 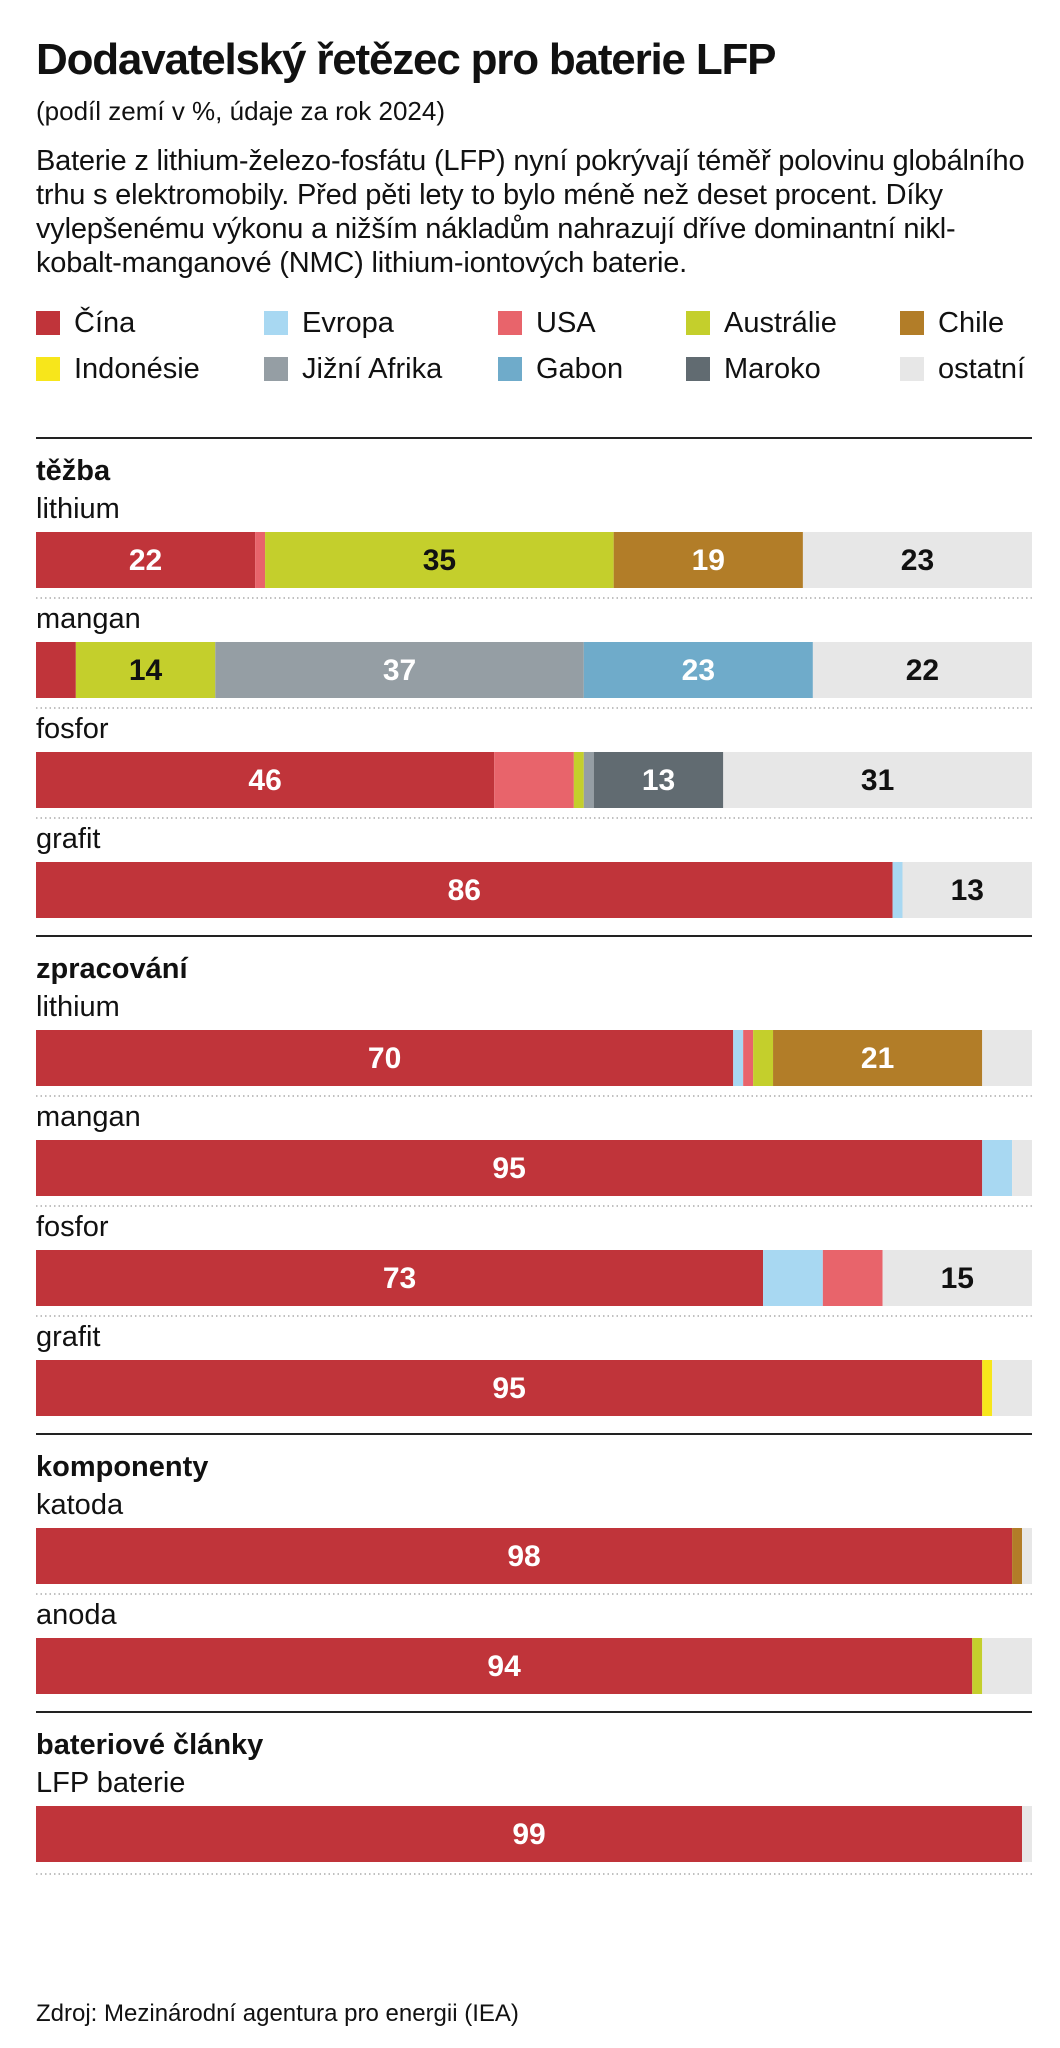 What do you see at coordinates (772, 369) in the screenshot?
I see `legend-label: Maroko` at bounding box center [772, 369].